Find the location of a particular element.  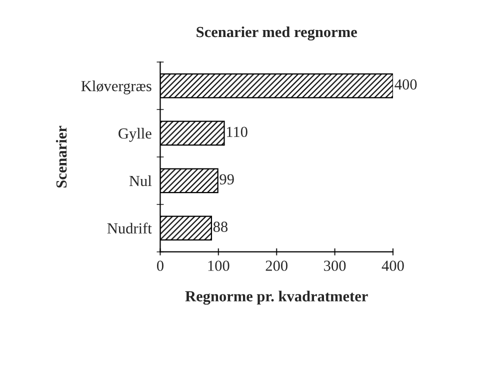

x-tick-label: 100 is located at coordinates (219, 265).